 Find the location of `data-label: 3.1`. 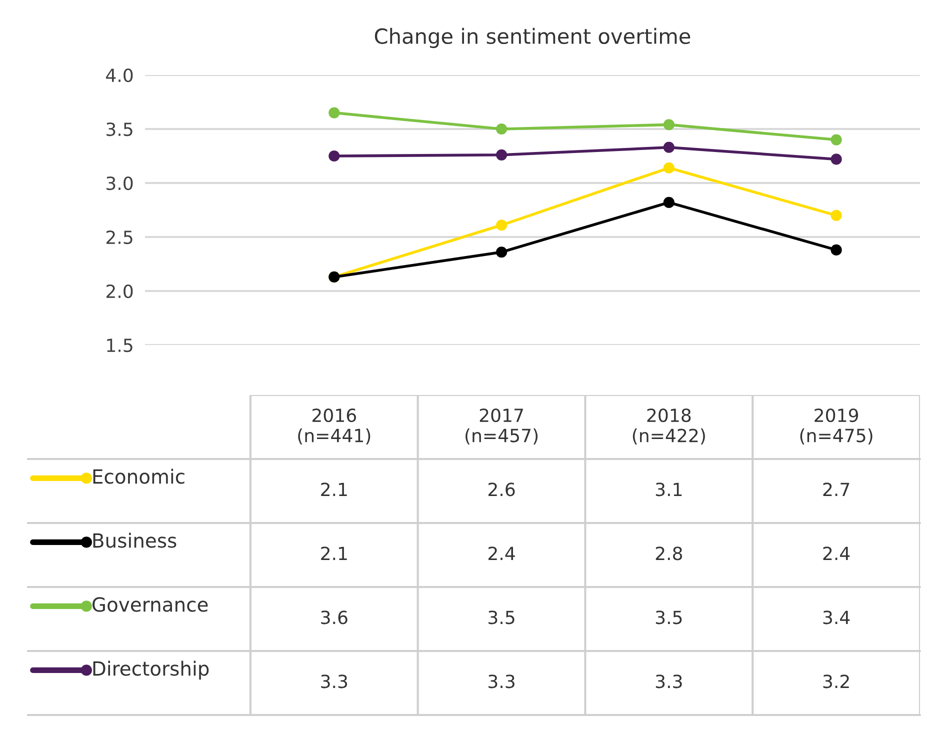

data-label: 3.1 is located at coordinates (669, 489).